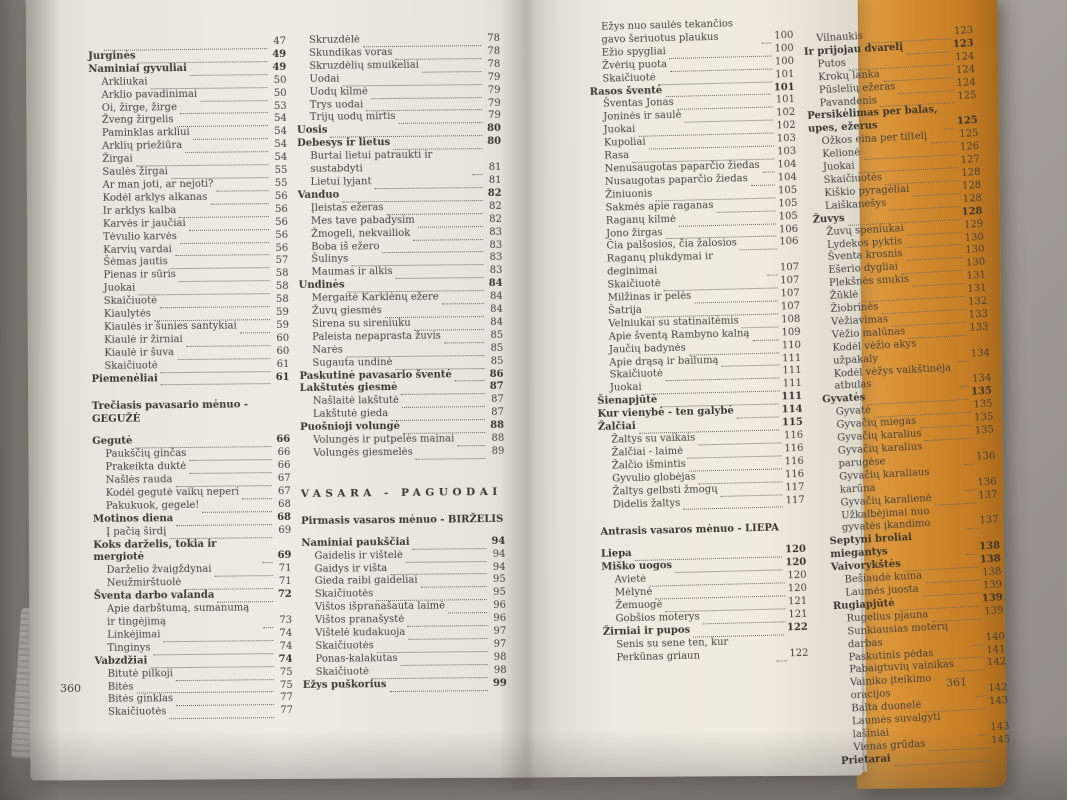 The image size is (1067, 800). I want to click on toc-entry-label: Narės, so click(327, 350).